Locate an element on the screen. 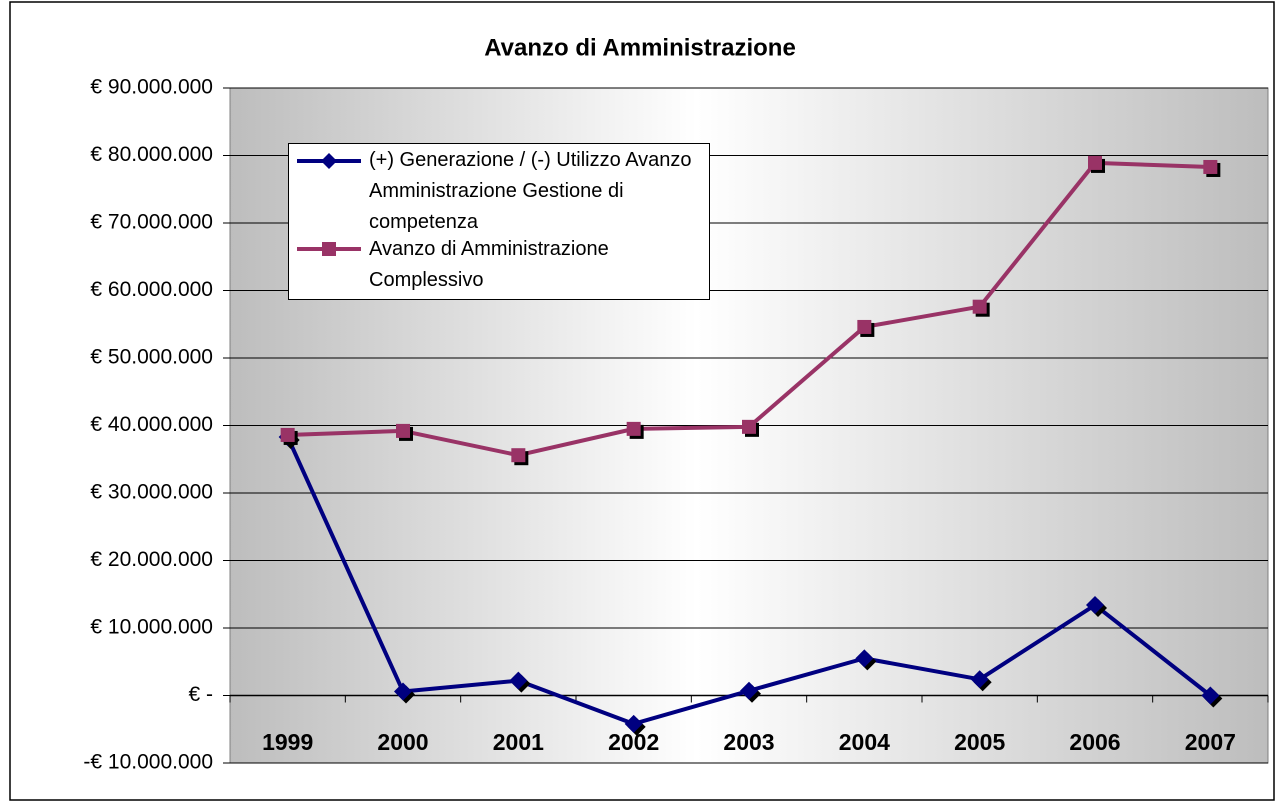 Image resolution: width=1278 pixels, height=803 pixels. y-tick-label: € - is located at coordinates (200, 694).